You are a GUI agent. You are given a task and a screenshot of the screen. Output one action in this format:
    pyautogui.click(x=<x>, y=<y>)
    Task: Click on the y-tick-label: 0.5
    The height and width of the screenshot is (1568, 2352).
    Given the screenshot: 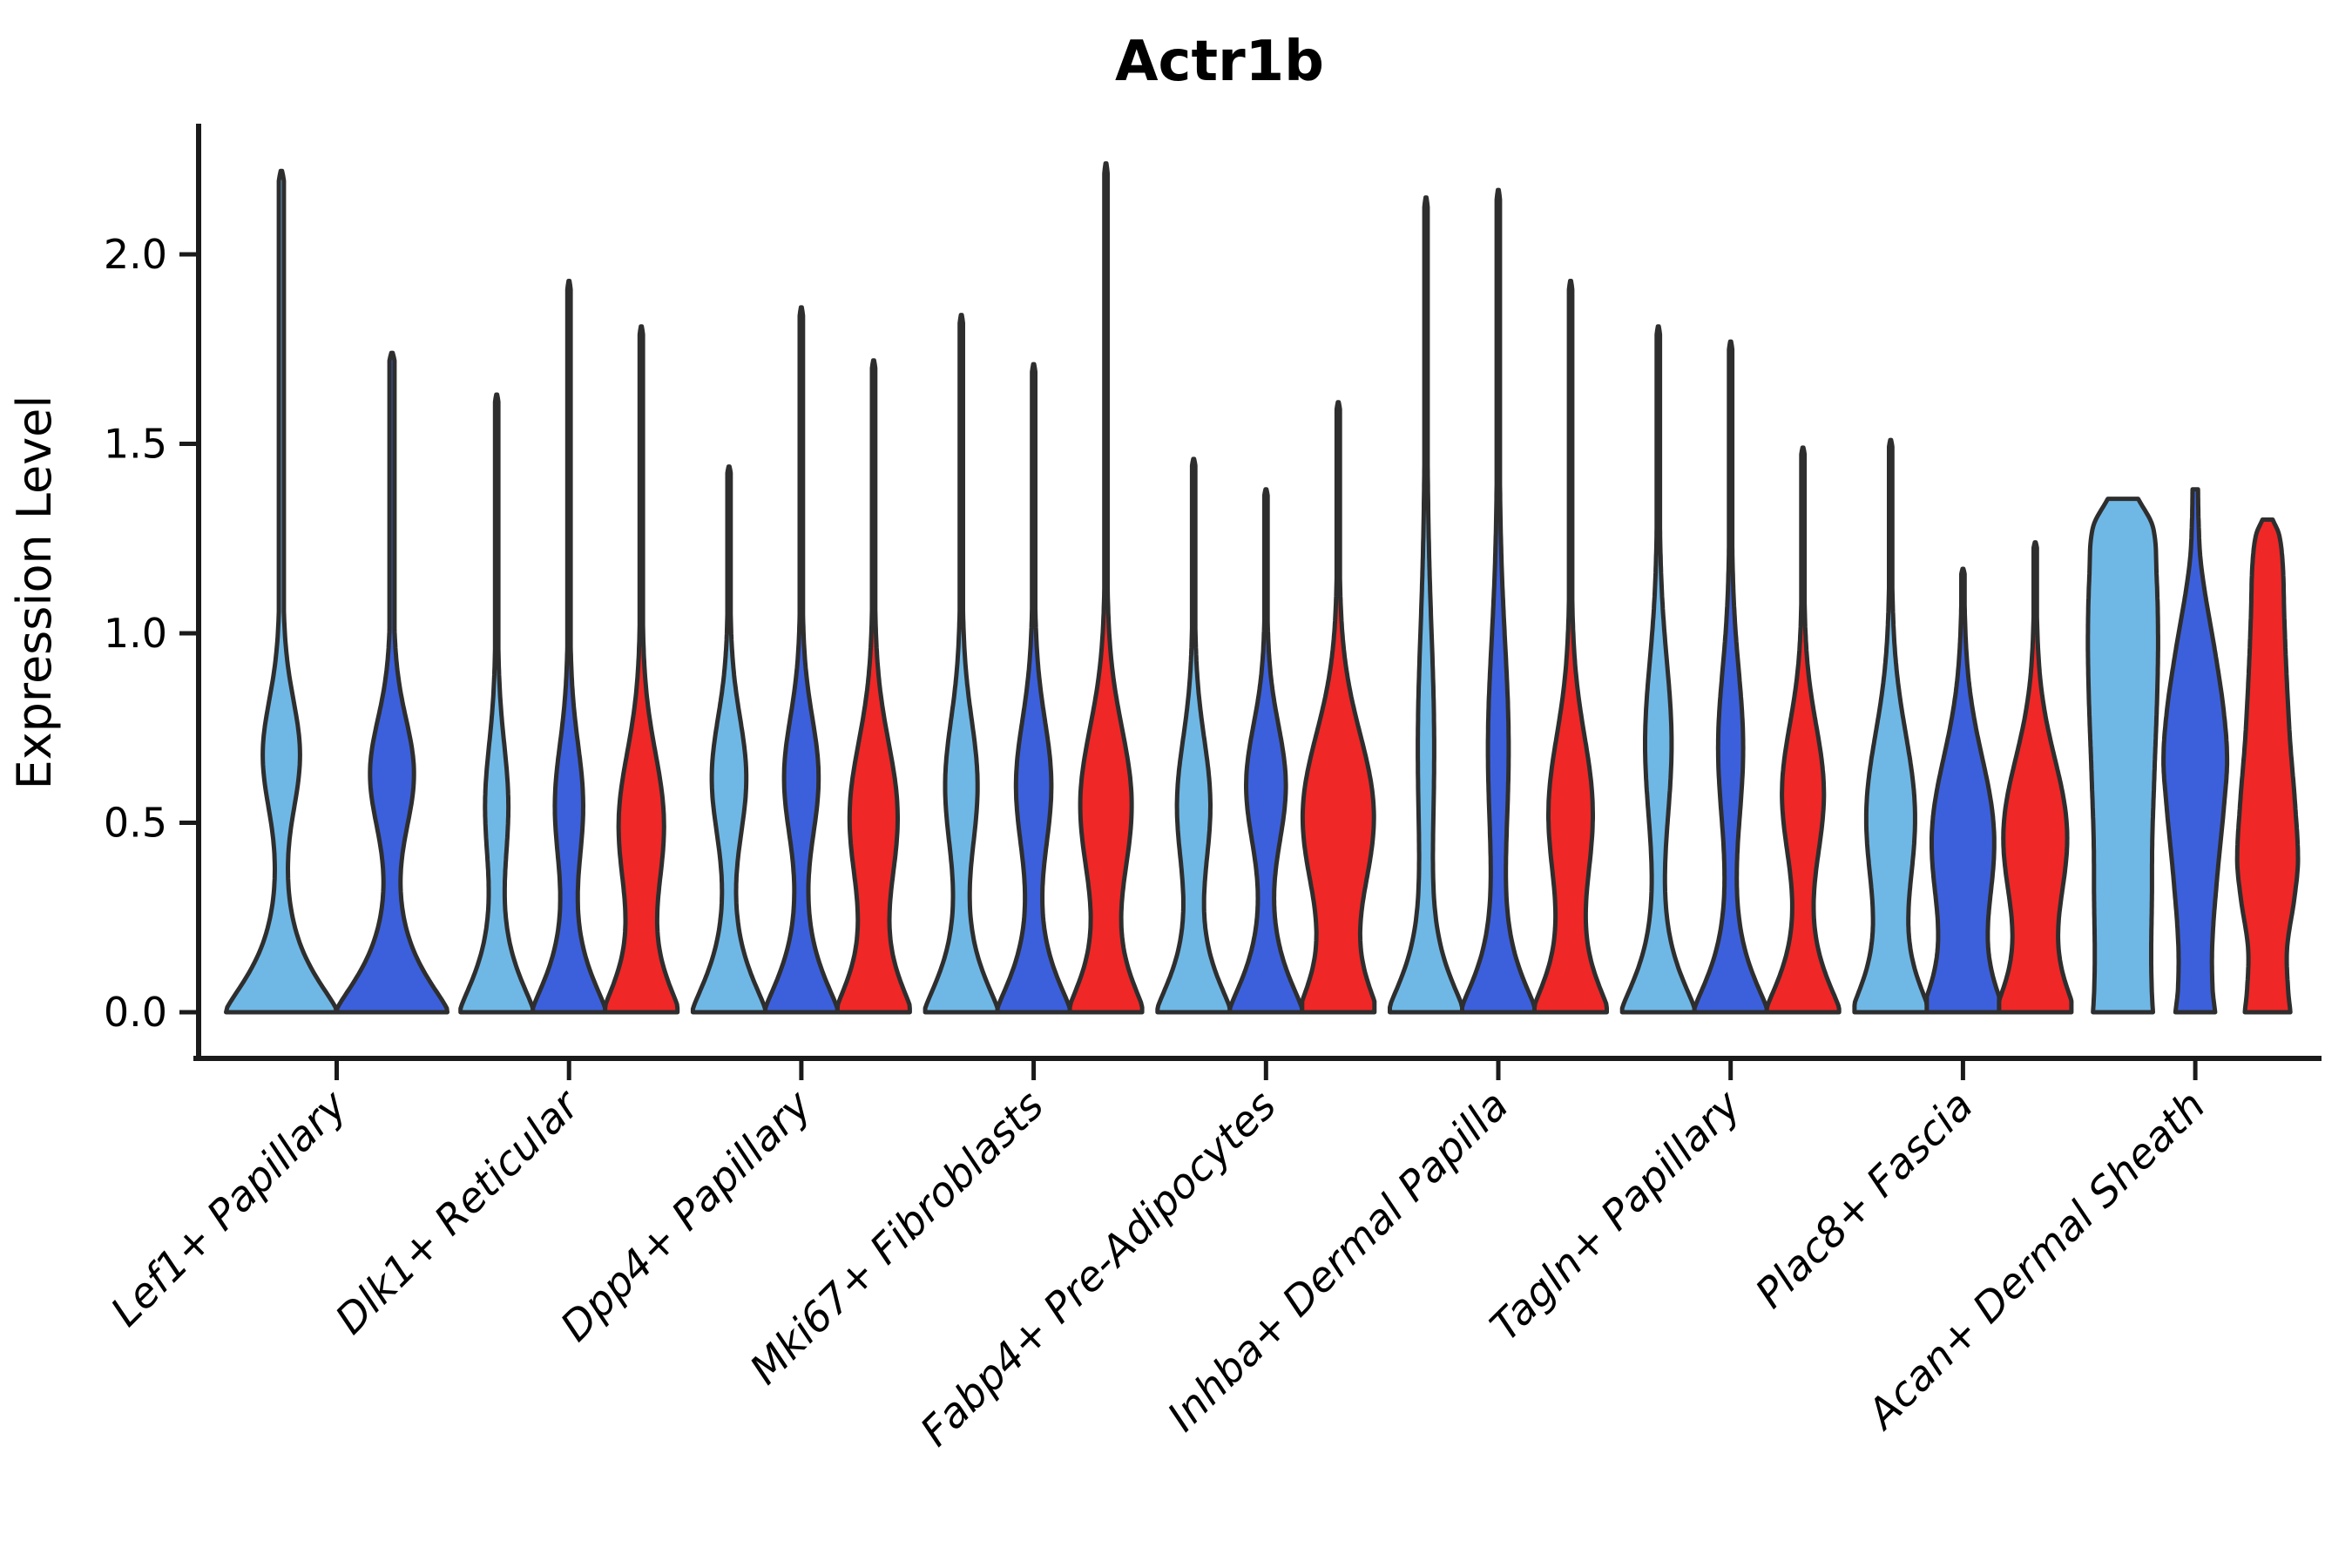 What is the action you would take?
    pyautogui.click(x=135, y=823)
    